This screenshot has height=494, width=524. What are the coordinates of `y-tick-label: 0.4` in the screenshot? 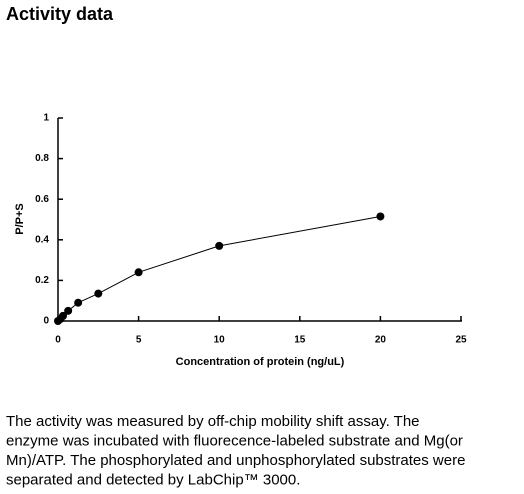 It's located at (42, 239).